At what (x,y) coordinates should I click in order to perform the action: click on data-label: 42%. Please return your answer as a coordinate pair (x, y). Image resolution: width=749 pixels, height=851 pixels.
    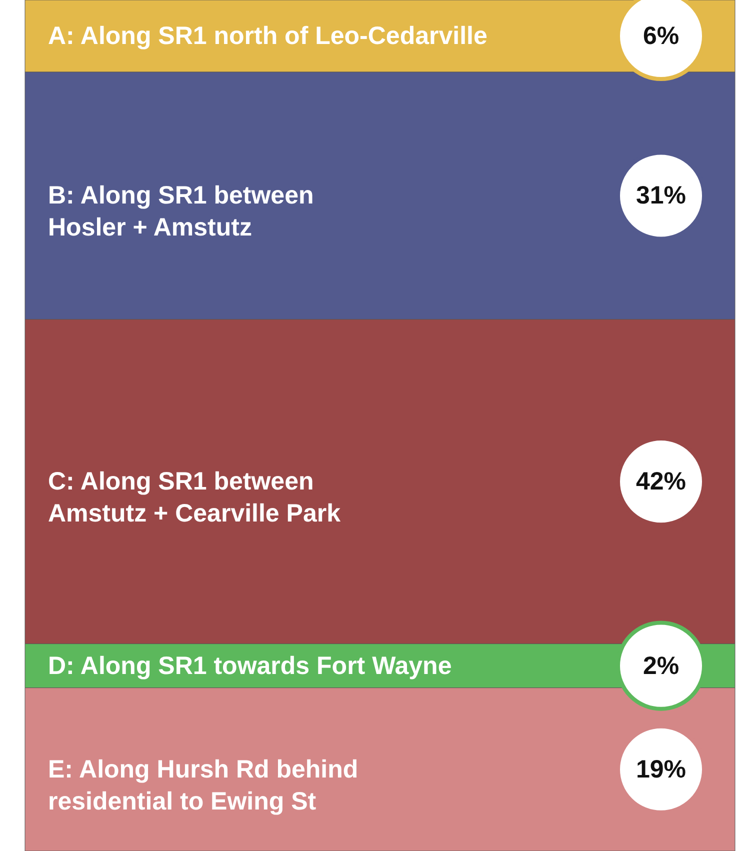
    Looking at the image, I should click on (661, 482).